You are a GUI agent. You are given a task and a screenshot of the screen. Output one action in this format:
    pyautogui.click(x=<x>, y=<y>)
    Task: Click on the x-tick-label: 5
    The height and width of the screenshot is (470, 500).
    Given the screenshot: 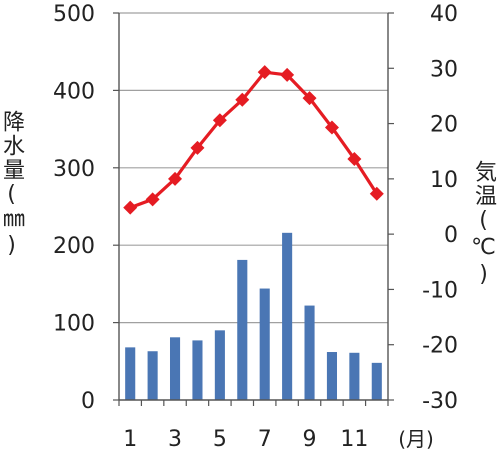 What is the action you would take?
    pyautogui.click(x=220, y=439)
    